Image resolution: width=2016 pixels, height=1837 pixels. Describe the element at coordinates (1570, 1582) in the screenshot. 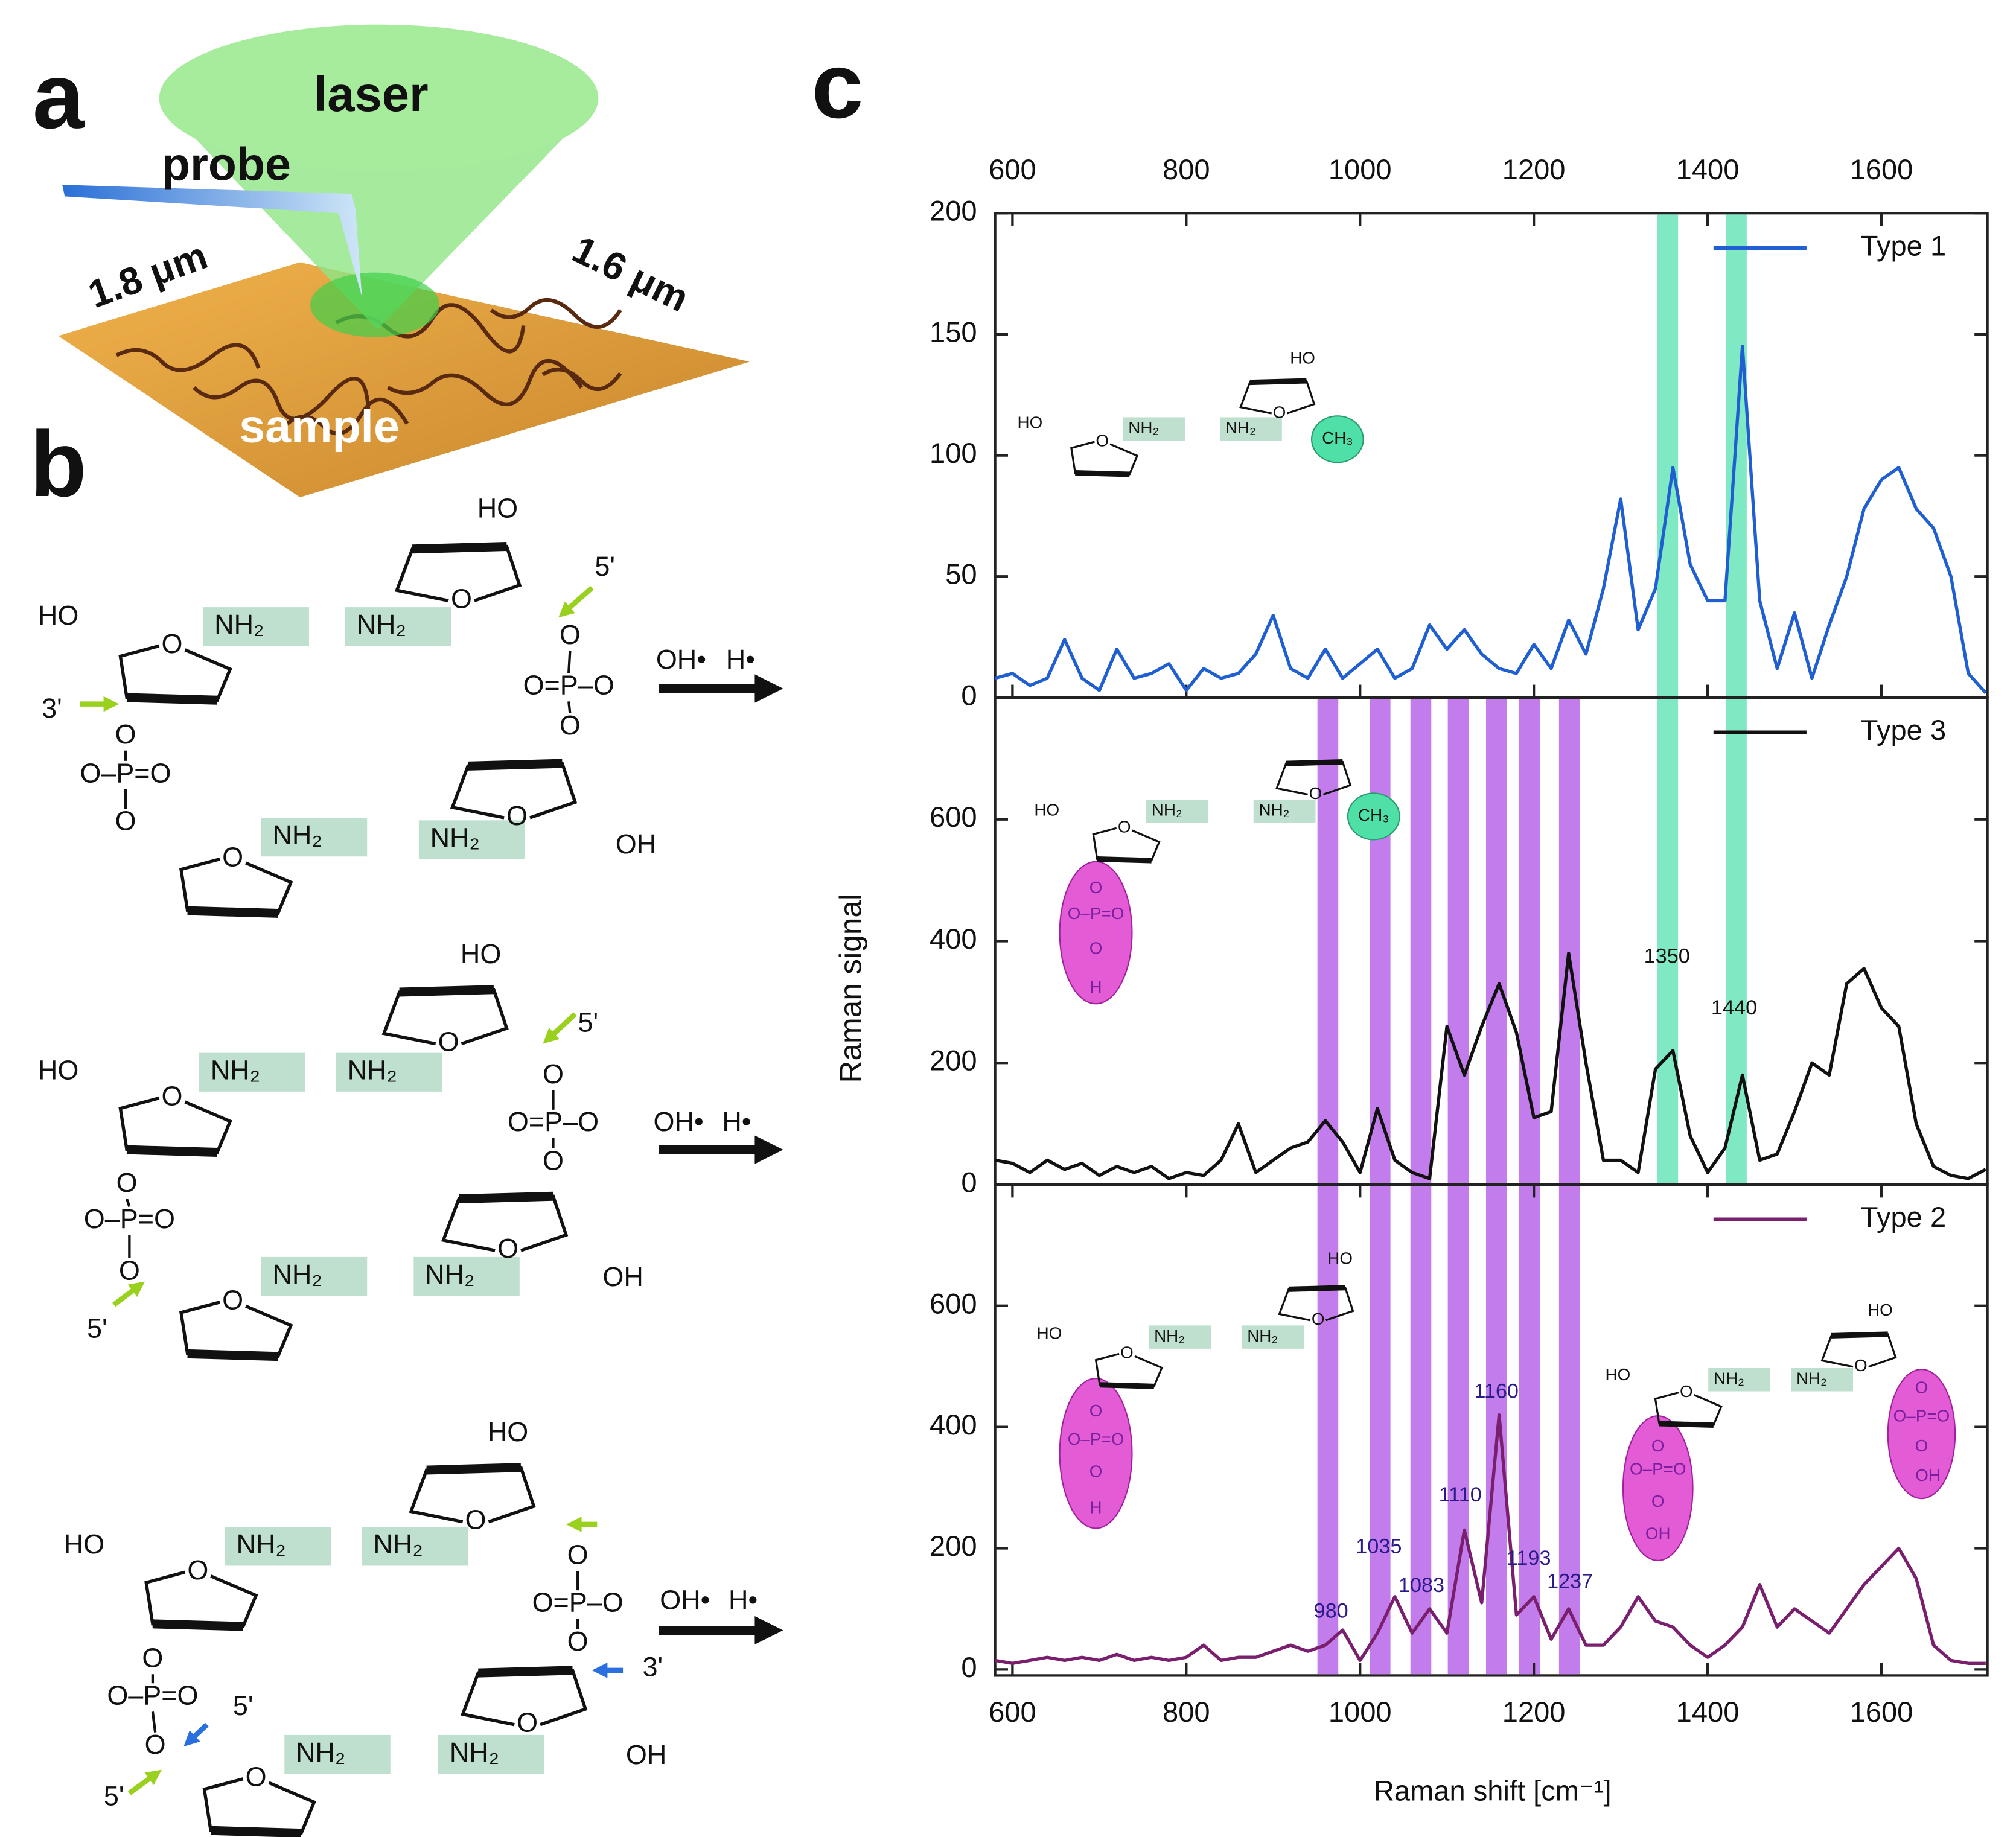

I see `peak-label: 1237` at that location.